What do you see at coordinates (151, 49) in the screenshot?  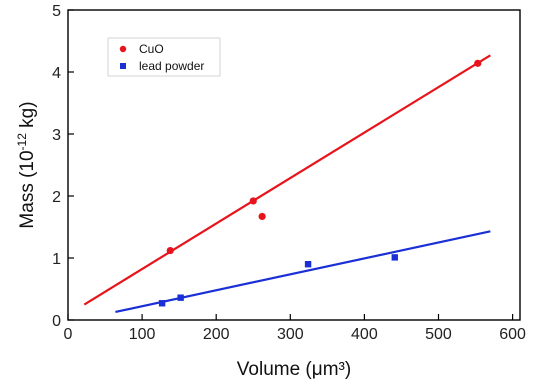 I see `legend-label-cuo: CuO` at bounding box center [151, 49].